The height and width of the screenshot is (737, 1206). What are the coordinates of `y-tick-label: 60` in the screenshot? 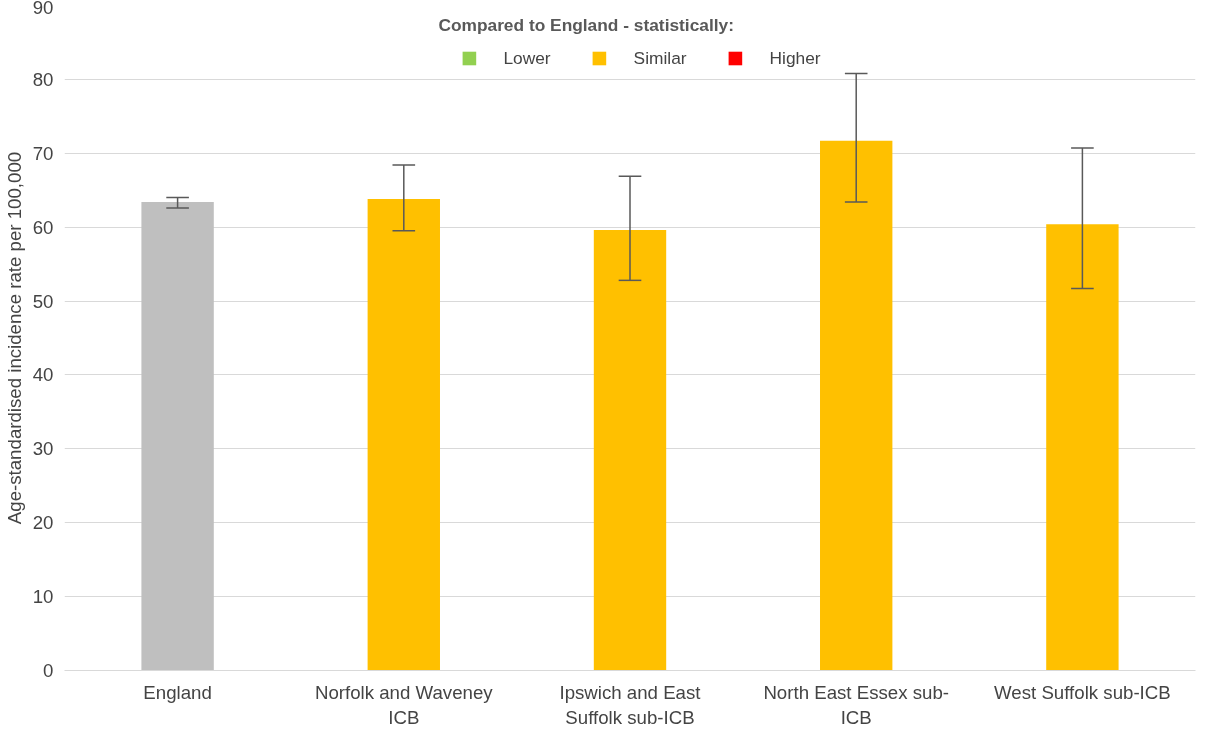 It's located at (43, 227).